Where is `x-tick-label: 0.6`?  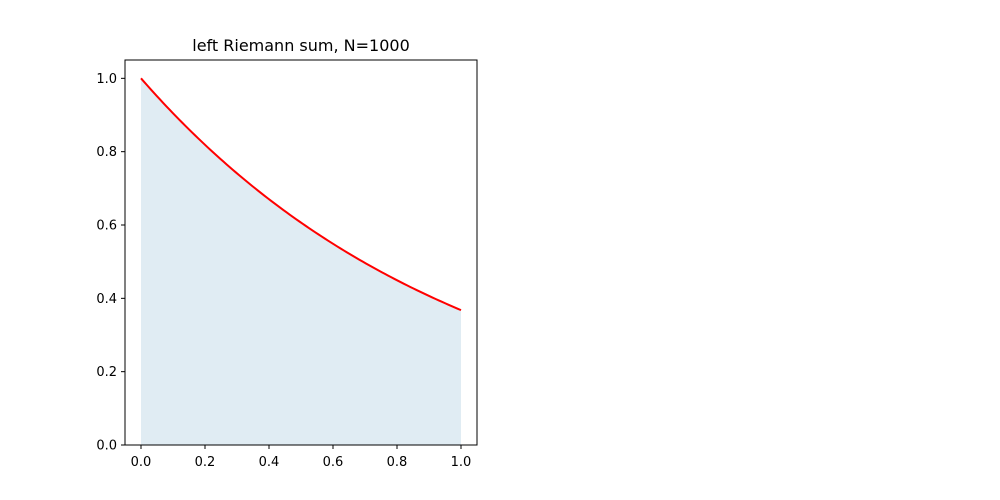
x-tick-label: 0.6 is located at coordinates (333, 462).